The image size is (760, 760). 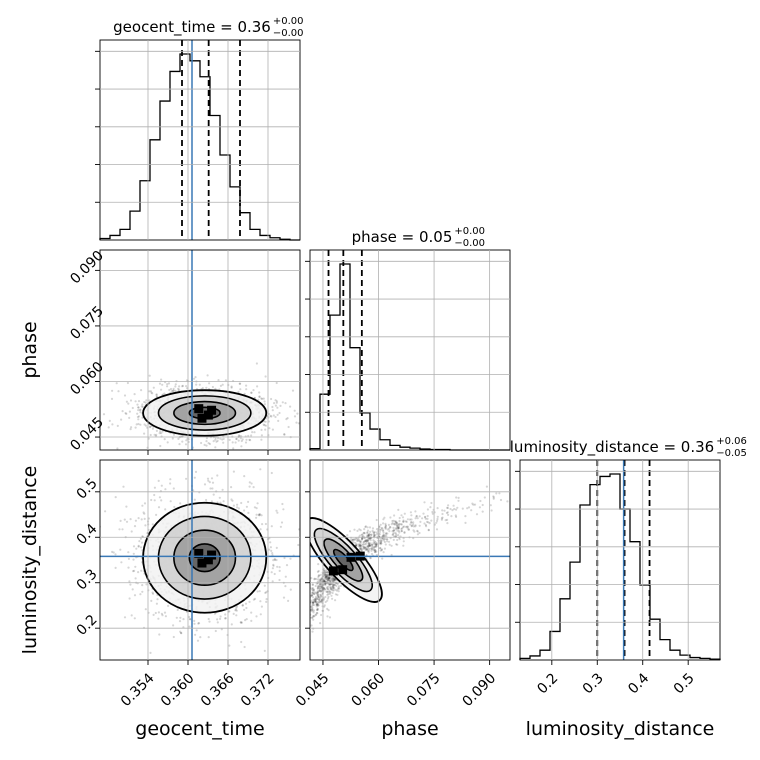 What do you see at coordinates (199, 128) in the screenshot?
I see `hist-panel-geocent_time: geocent_time = 0.36 +0.00−0.00` at bounding box center [199, 128].